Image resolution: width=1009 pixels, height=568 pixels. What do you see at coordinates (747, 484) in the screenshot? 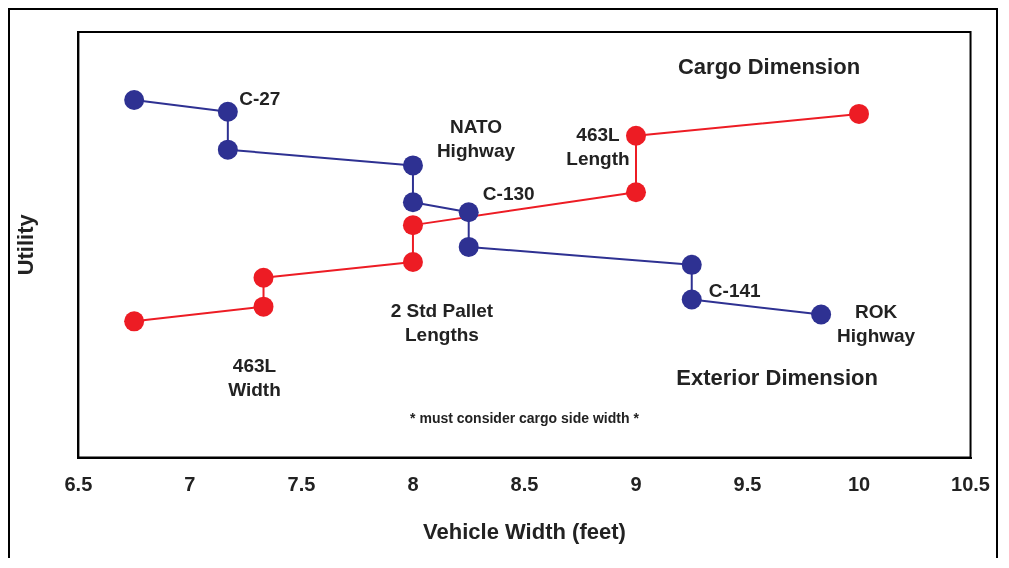
I see `x-tick-label: 9.5` at bounding box center [747, 484].